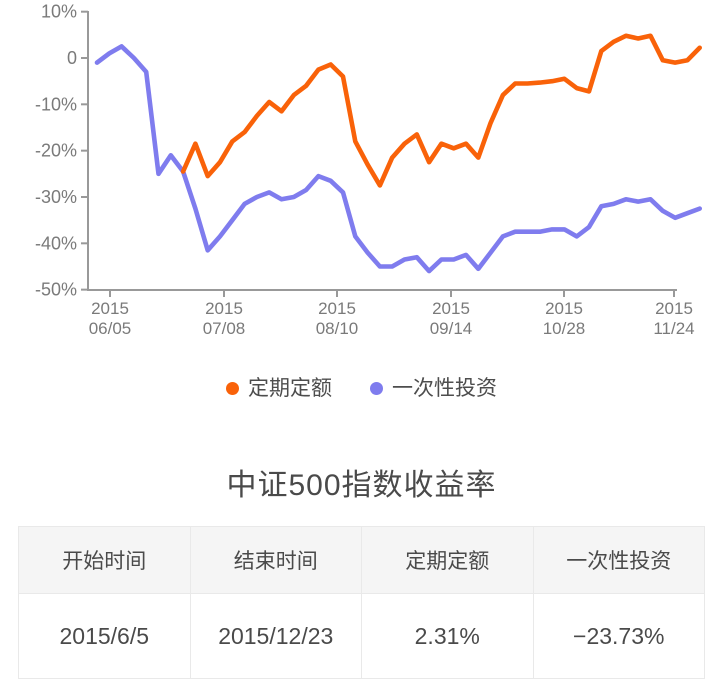 The width and height of the screenshot is (723, 679). Describe the element at coordinates (361, 388) in the screenshot. I see `chart-legend: 定期定额 一次性投资` at that location.